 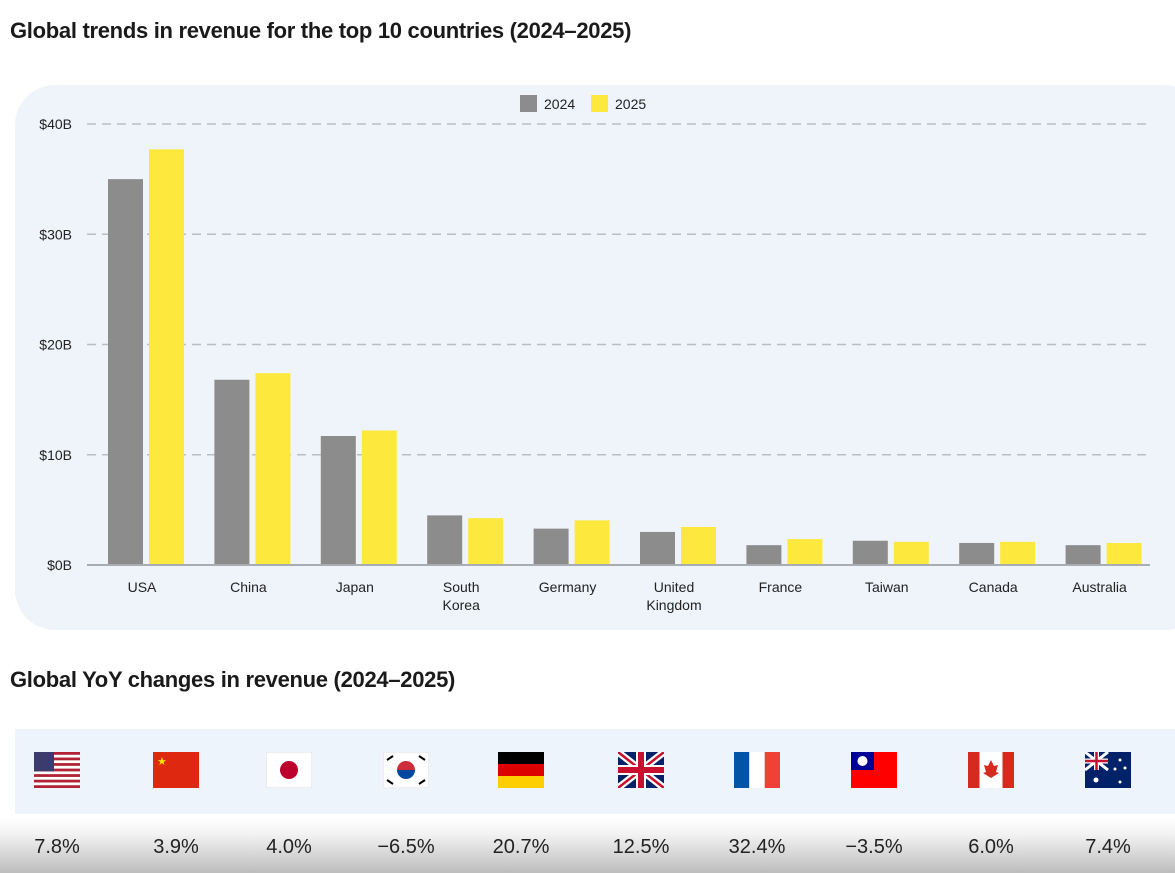 What do you see at coordinates (757, 770) in the screenshot?
I see `fr-flag-icon` at bounding box center [757, 770].